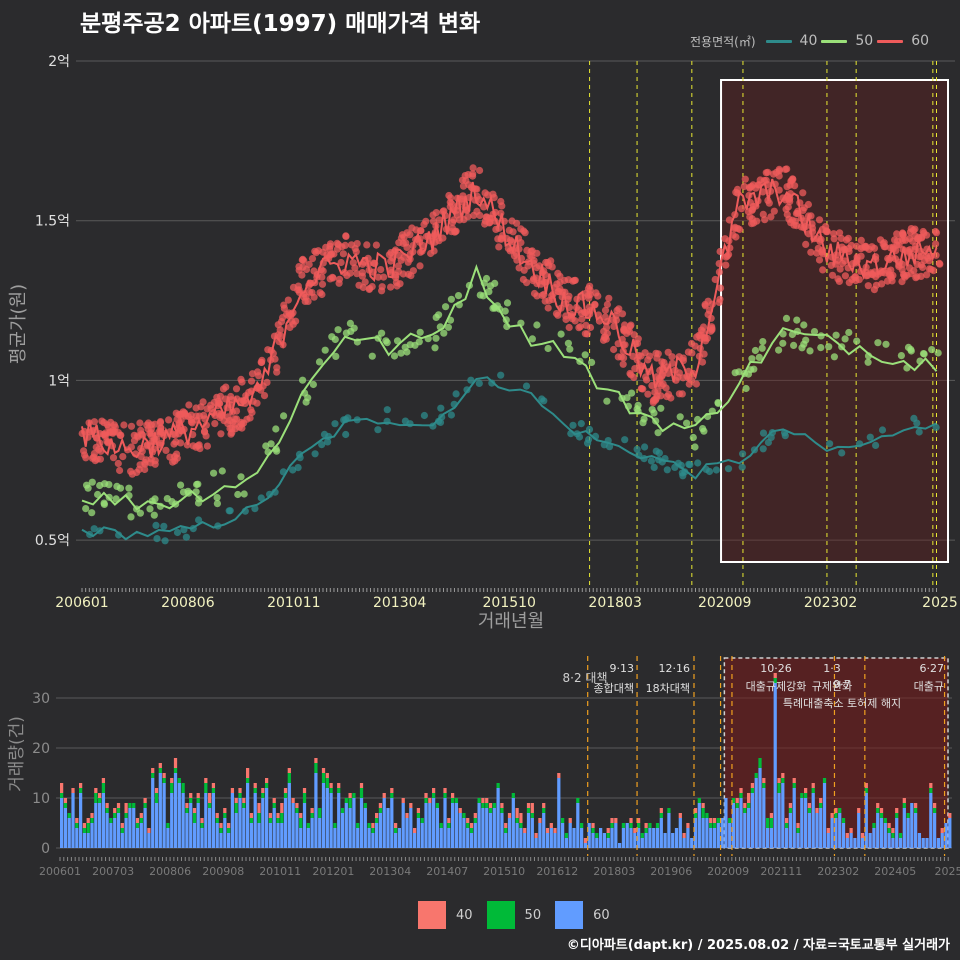  I want to click on volume-x-tick-label: 200703, so click(113, 871).